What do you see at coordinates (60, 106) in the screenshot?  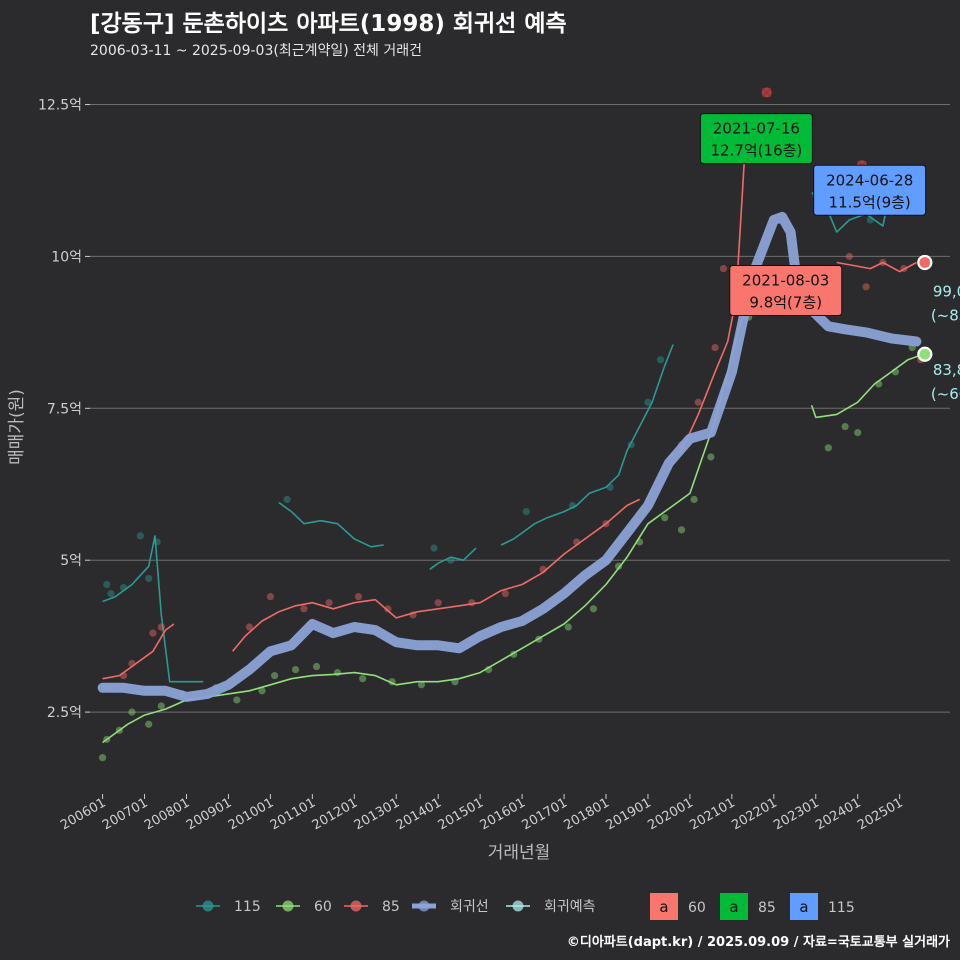 I see `y-tick-label: 12.5억` at bounding box center [60, 106].